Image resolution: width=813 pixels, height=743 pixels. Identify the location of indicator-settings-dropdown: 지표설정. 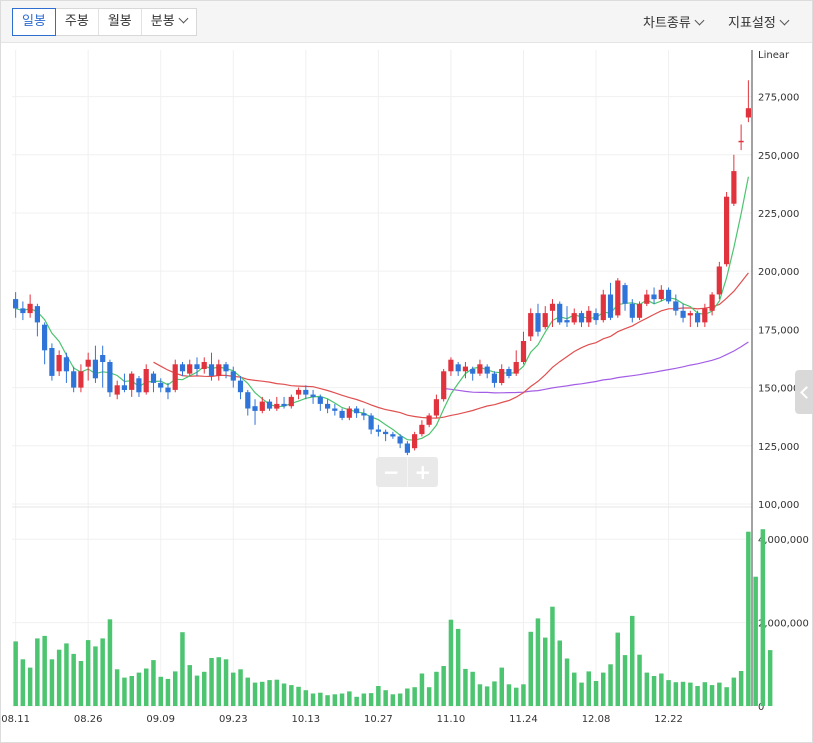
(759, 21).